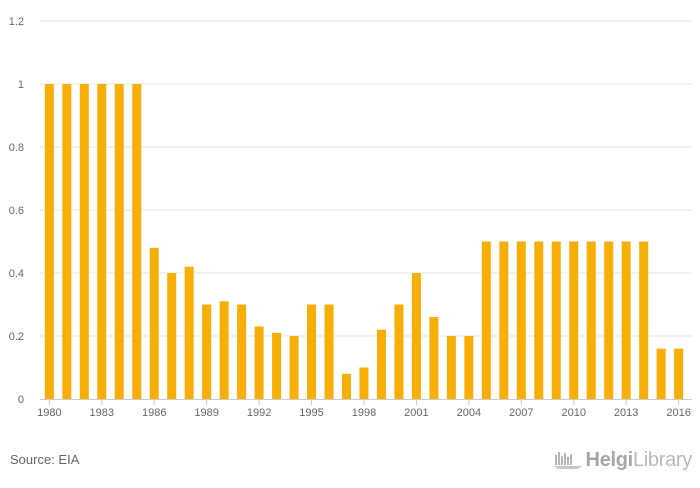 This screenshot has width=700, height=488. What do you see at coordinates (294, 367) in the screenshot?
I see `bar-1994` at bounding box center [294, 367].